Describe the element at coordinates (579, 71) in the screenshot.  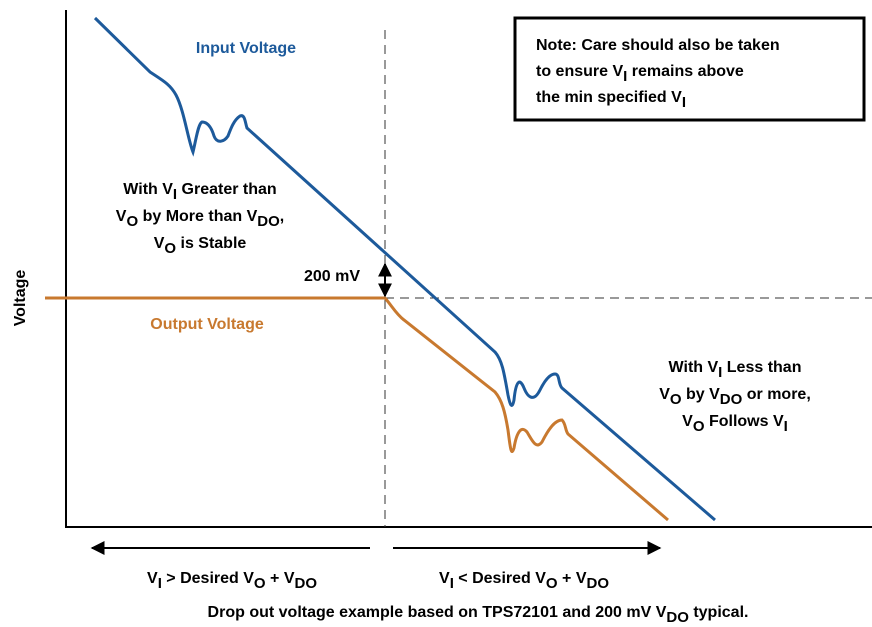
I see `text-run: to ensure V` at that location.